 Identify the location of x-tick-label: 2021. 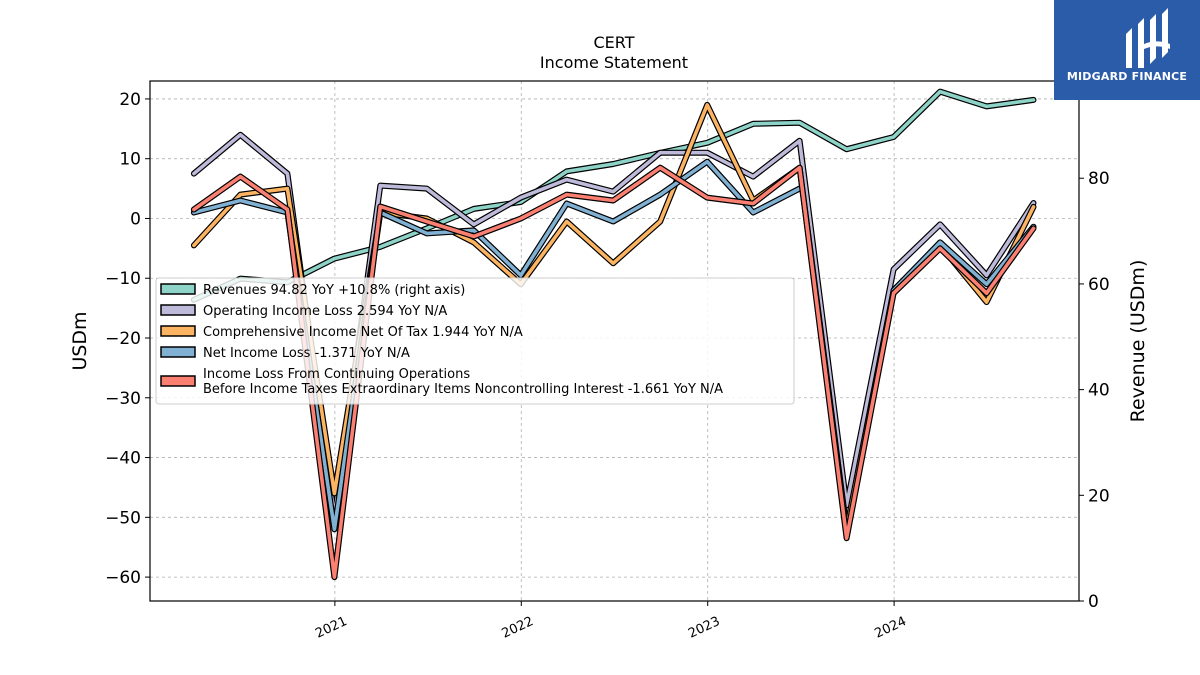
(331, 628).